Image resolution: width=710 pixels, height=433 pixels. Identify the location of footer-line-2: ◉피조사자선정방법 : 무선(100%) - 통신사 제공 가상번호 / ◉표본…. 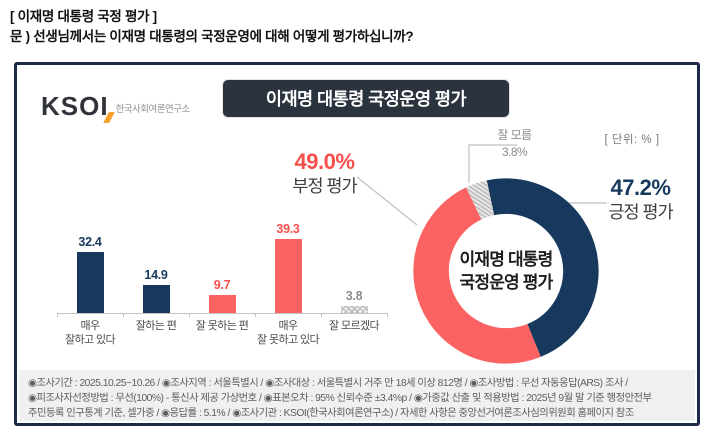
(340, 398).